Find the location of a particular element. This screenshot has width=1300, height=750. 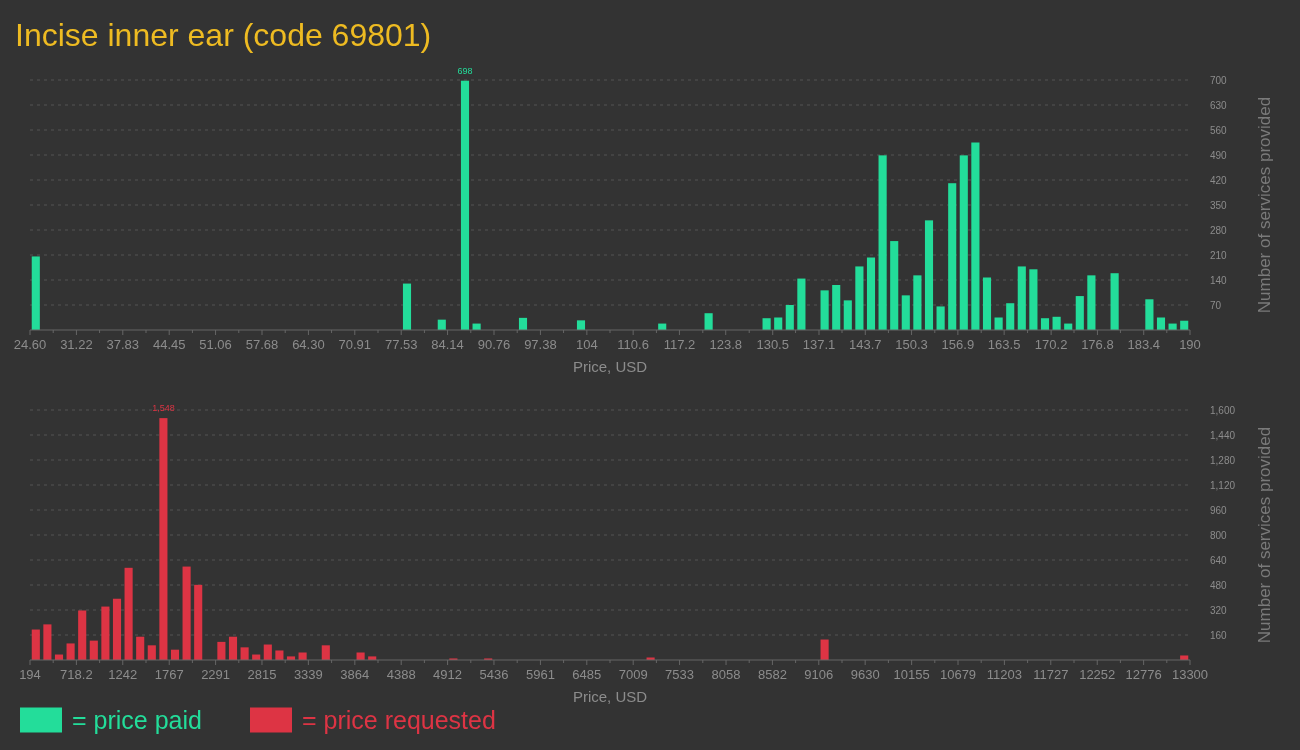

x-tick-label: 170.2 is located at coordinates (1051, 344).